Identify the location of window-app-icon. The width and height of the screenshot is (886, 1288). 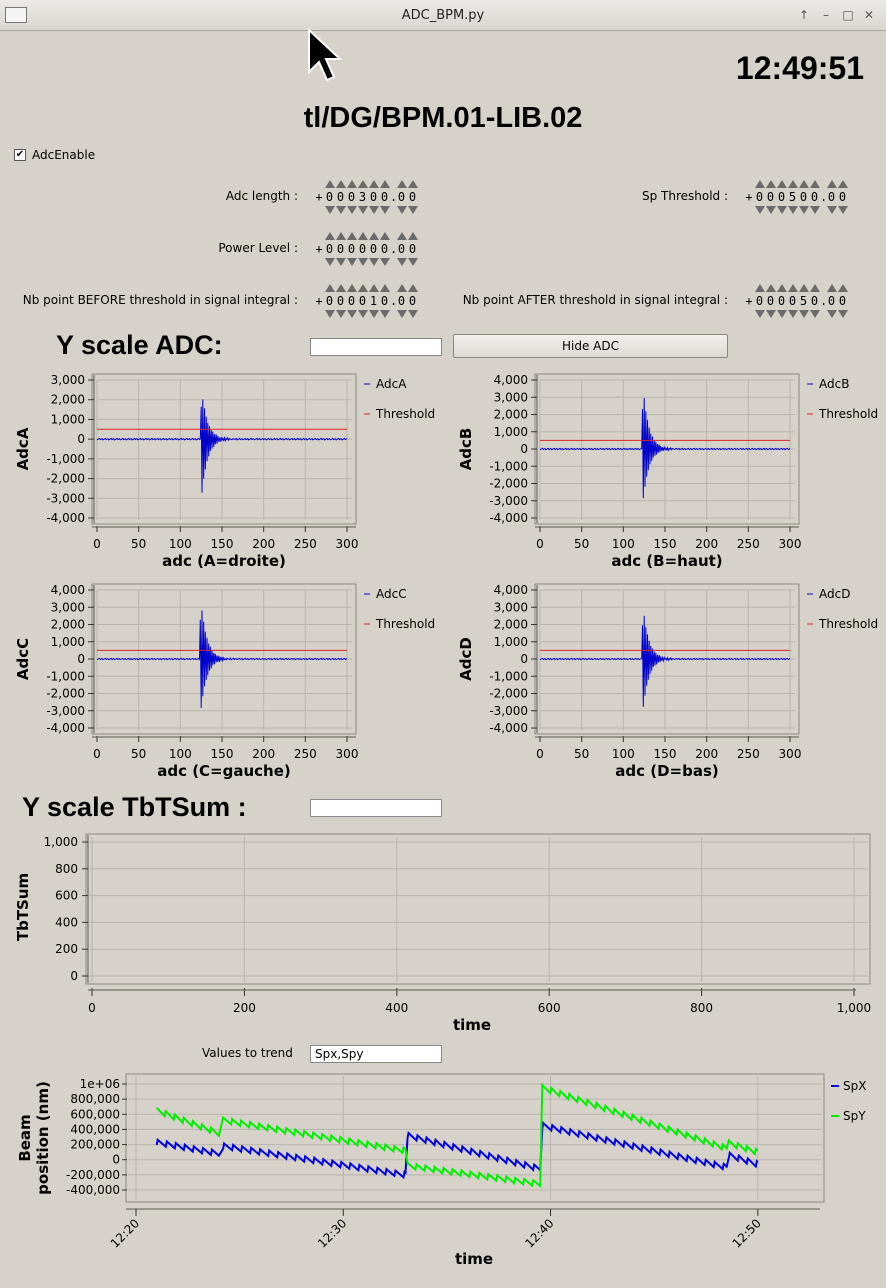
(16, 15).